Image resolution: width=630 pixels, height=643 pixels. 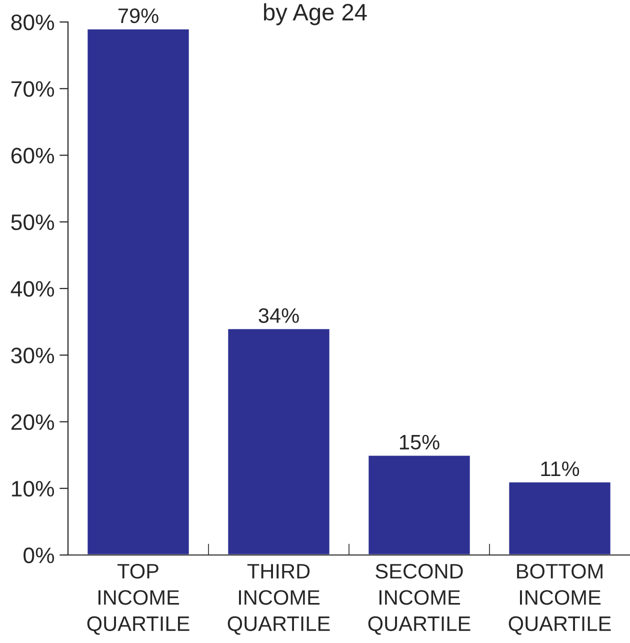 What do you see at coordinates (279, 599) in the screenshot?
I see `x-tick-label: THIRD INCOME QUARTILE` at bounding box center [279, 599].